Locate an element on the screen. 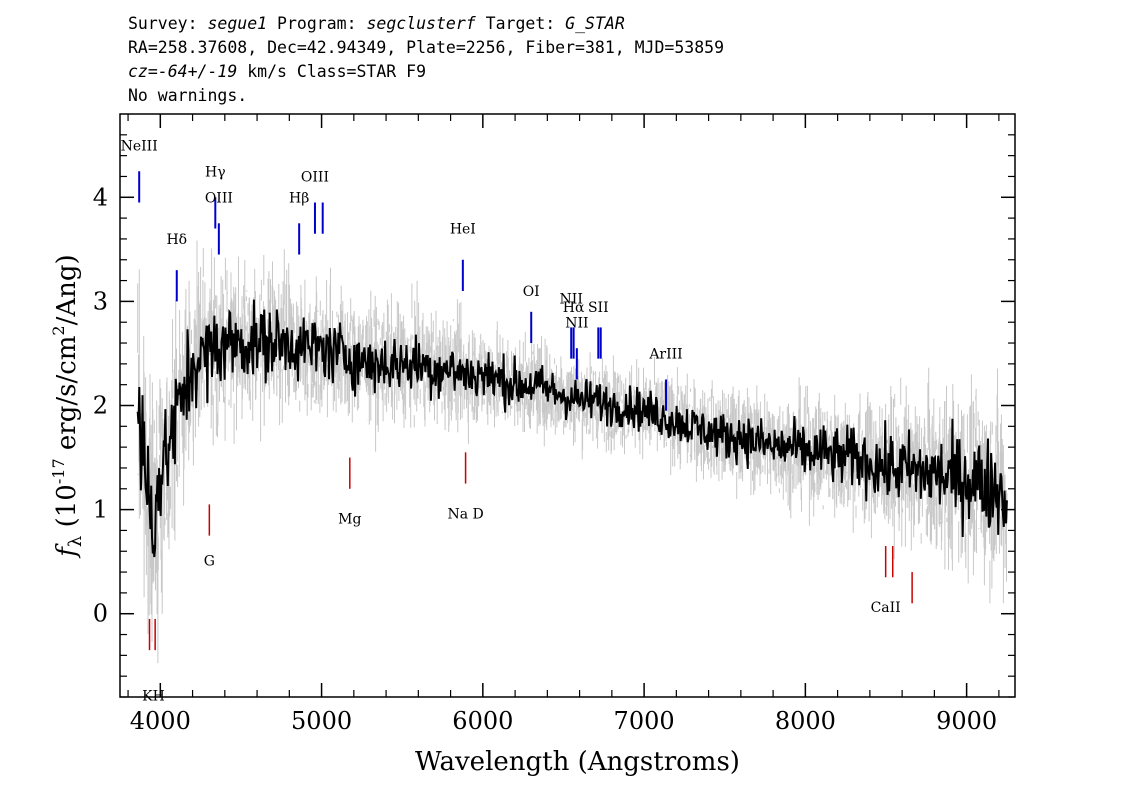 The width and height of the screenshot is (1134, 810). emission-line-label: ArIII is located at coordinates (665, 355).